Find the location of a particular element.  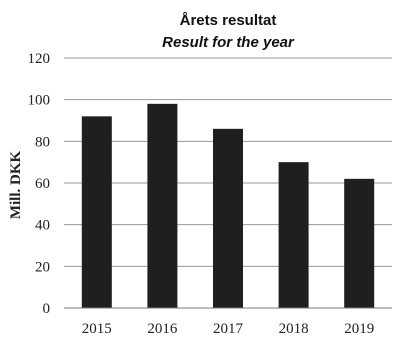

y-tick-label: 60 is located at coordinates (42, 184).